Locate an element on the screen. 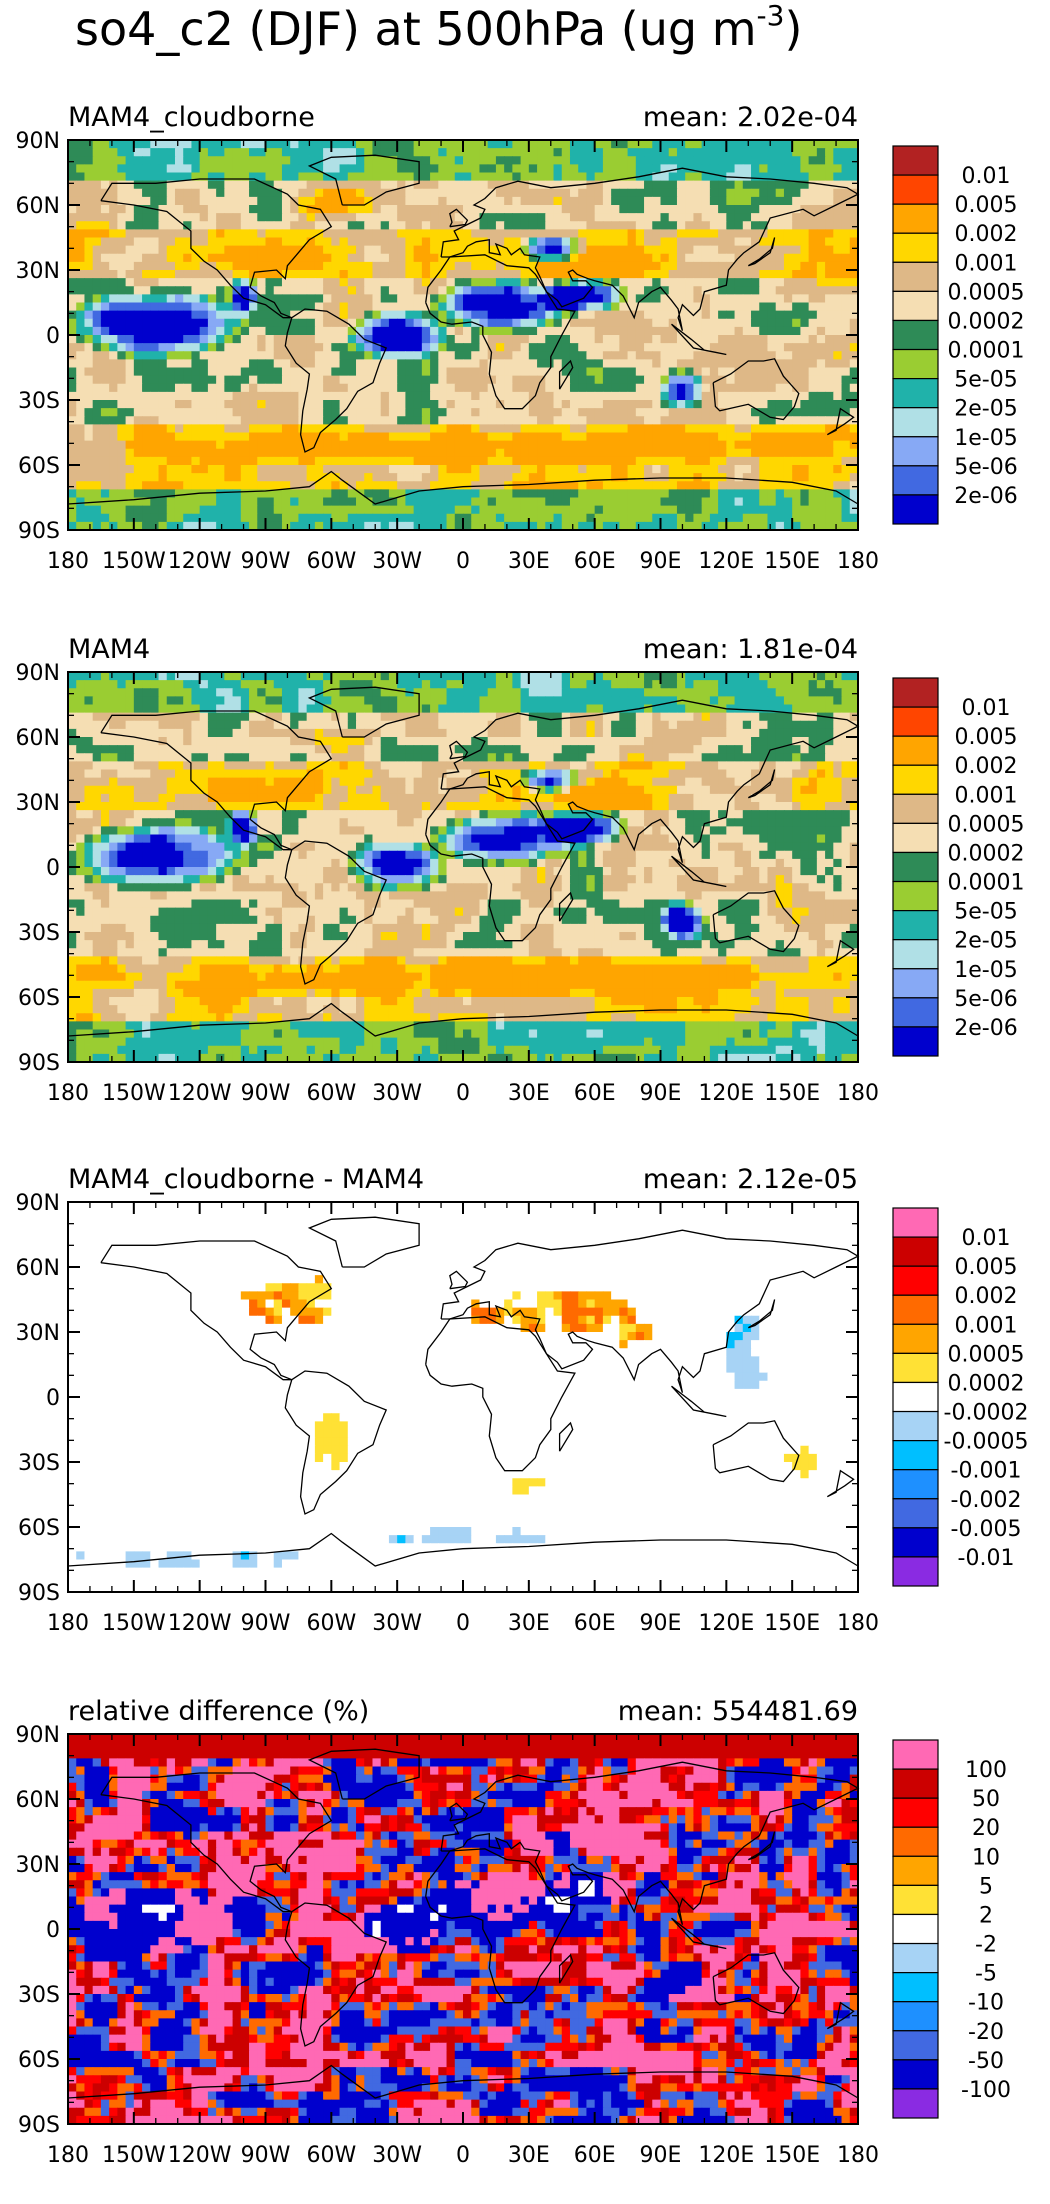  colorbar-label: 2e-05 is located at coordinates (985, 941).